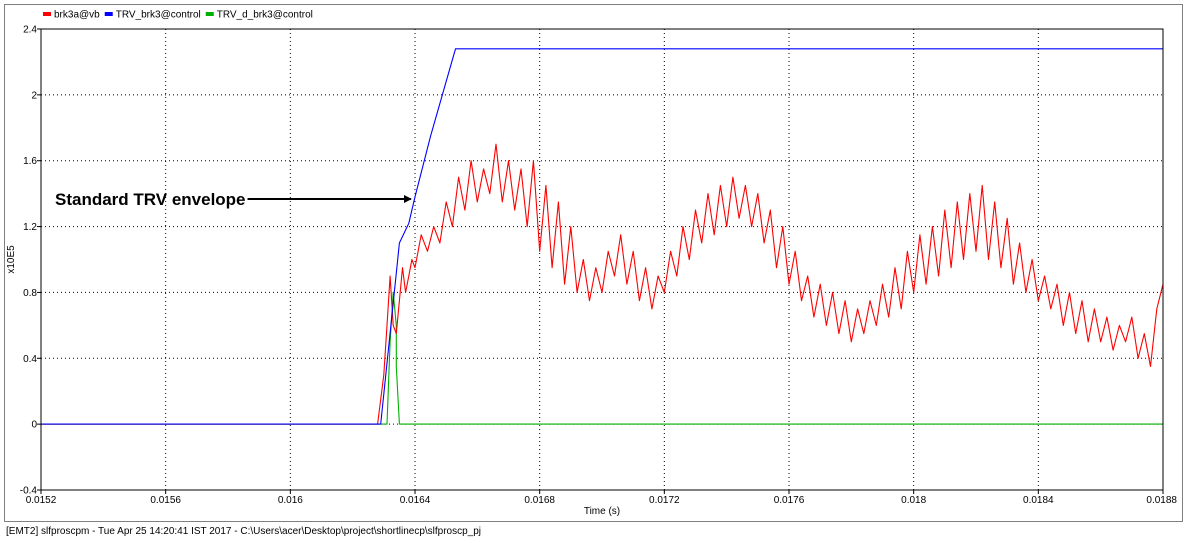 The height and width of the screenshot is (543, 1187). Describe the element at coordinates (34, 425) in the screenshot. I see `y-tick-label: 0` at that location.